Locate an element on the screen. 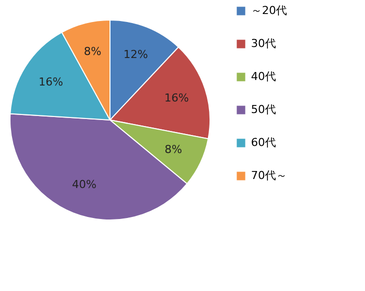  legend-label: 60代 is located at coordinates (263, 142).